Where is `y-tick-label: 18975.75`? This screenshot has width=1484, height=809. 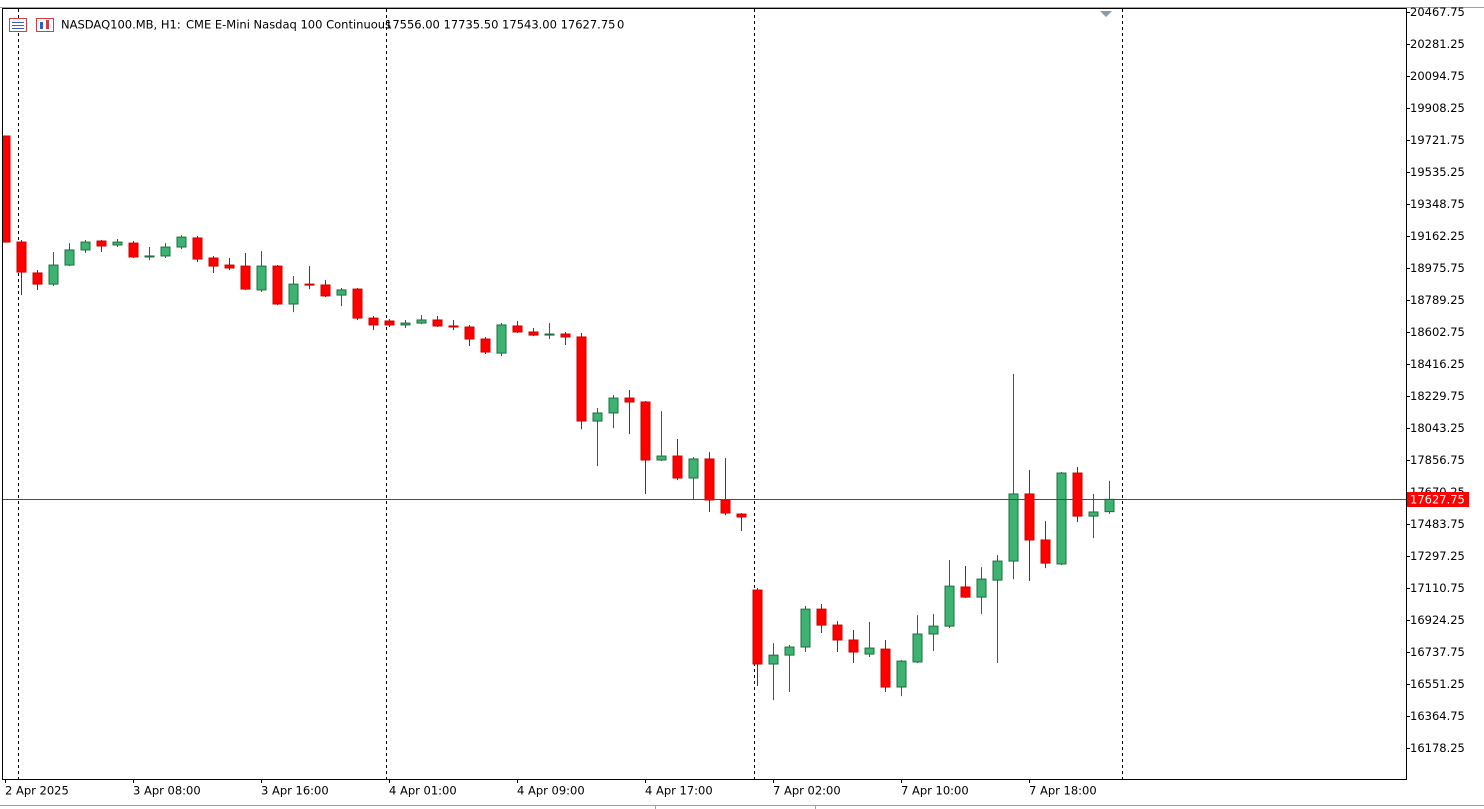
y-tick-label: 18975.75 is located at coordinates (1437, 268).